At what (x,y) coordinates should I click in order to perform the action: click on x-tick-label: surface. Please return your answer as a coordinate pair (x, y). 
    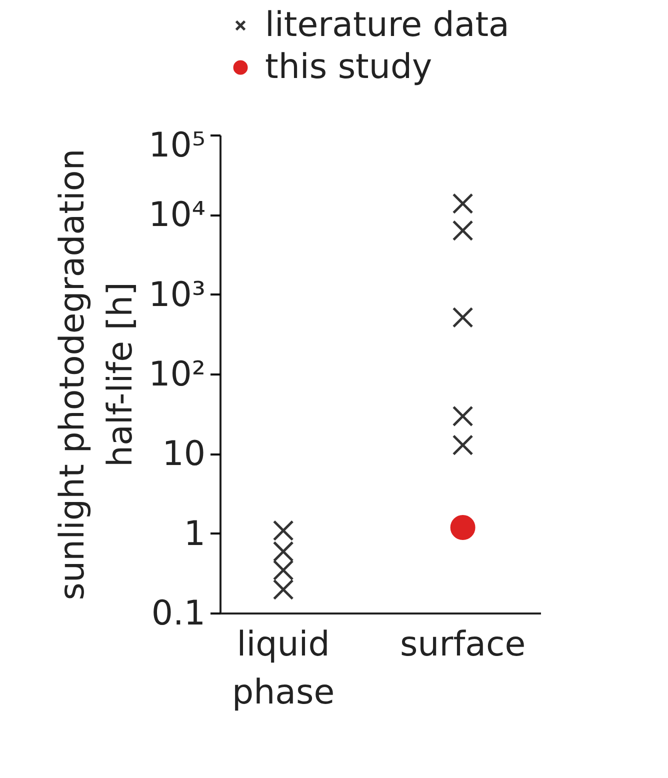
    Looking at the image, I should click on (463, 644).